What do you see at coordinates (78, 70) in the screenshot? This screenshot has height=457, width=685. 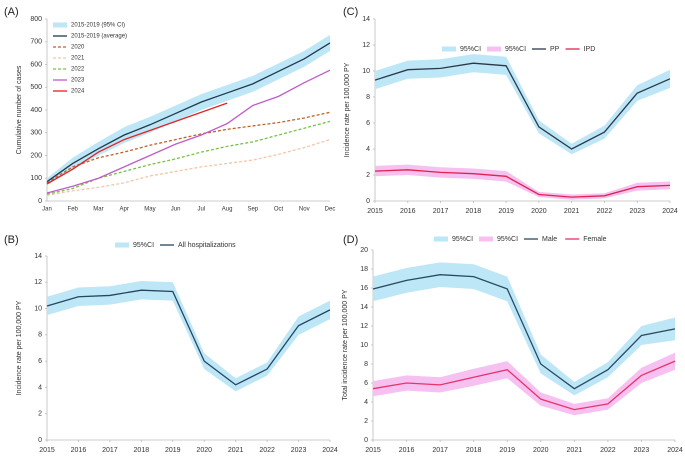 I see `legend-label: 2022` at bounding box center [78, 70].